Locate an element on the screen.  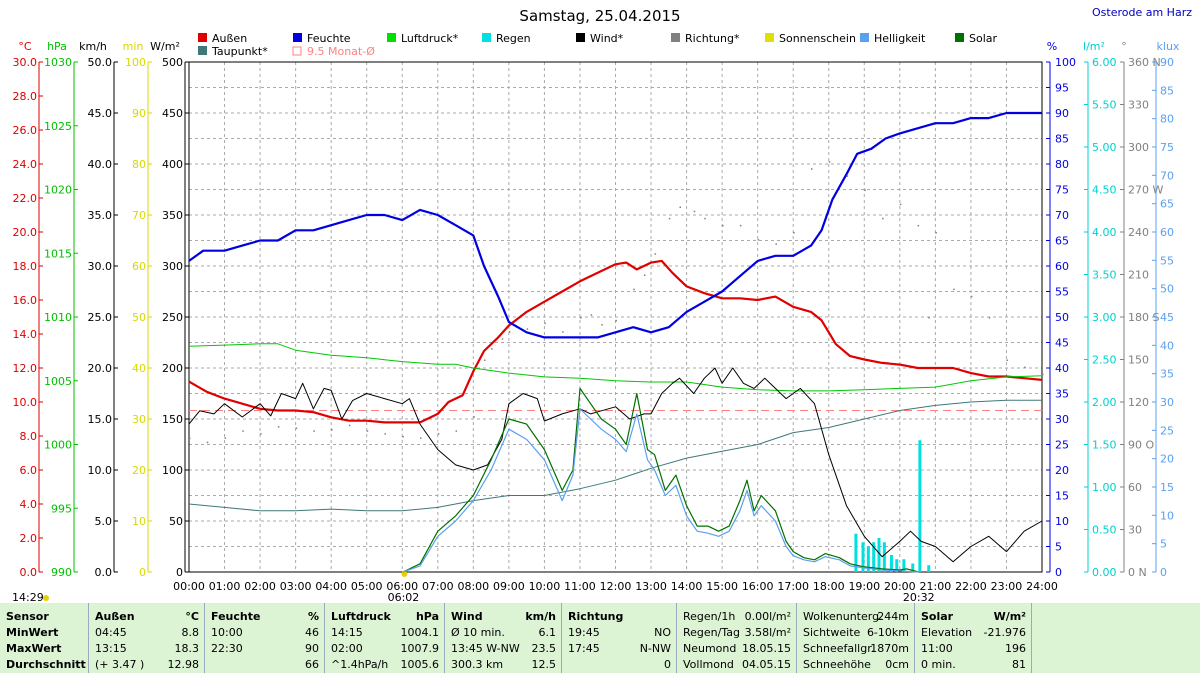
axis-lm2-tick: 6.00 is located at coordinates (1104, 62).